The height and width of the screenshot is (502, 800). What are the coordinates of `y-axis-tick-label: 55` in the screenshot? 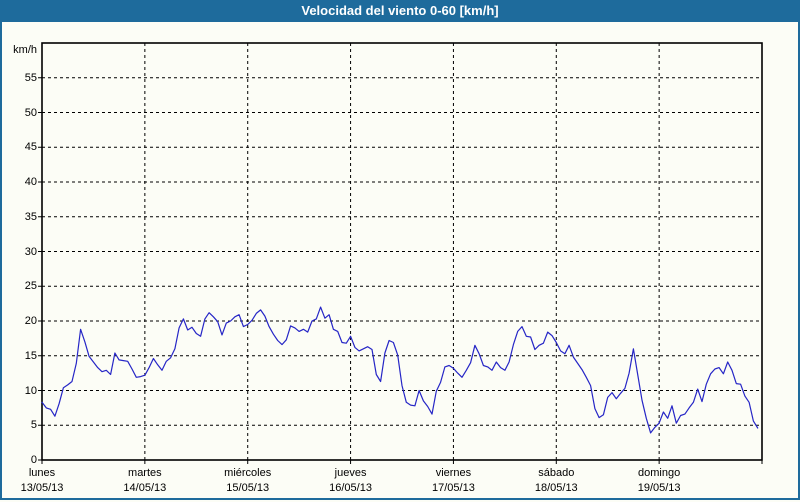 It's located at (30, 77).